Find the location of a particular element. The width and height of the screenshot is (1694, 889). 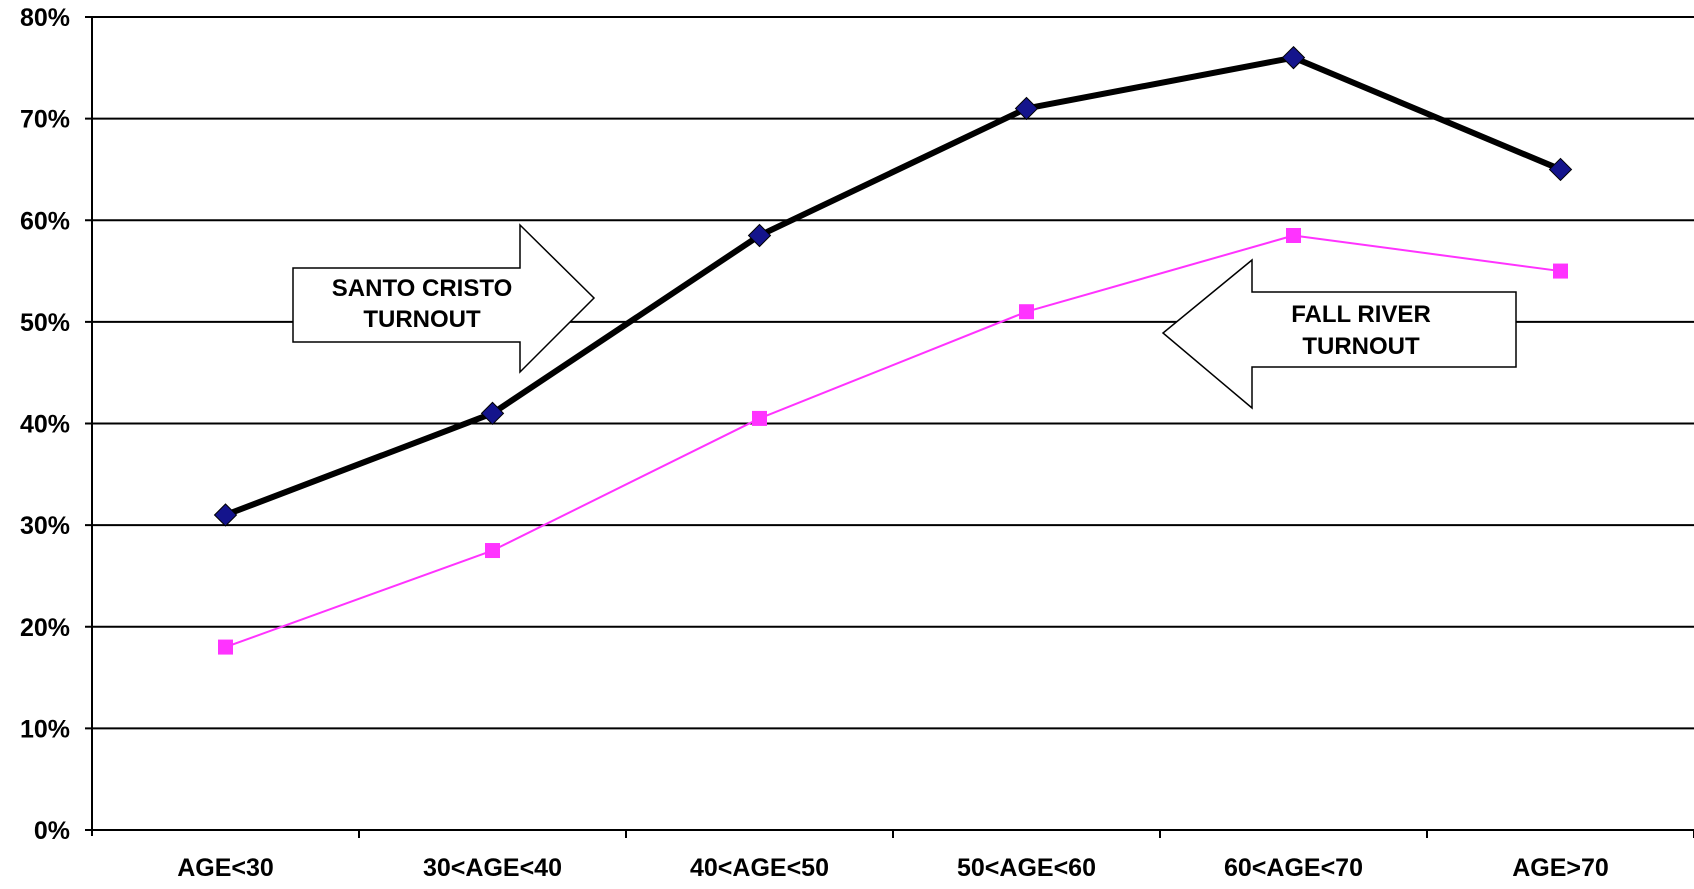

fall-river-callout: FALL RIVER TURNOUT is located at coordinates (1339, 334).